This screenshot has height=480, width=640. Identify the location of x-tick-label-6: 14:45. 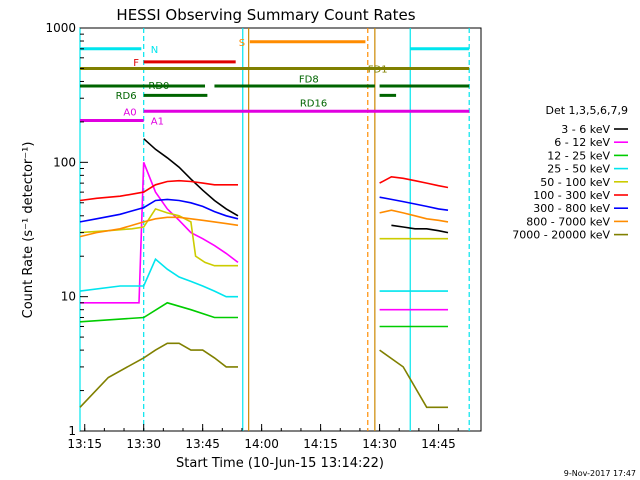
(438, 444).